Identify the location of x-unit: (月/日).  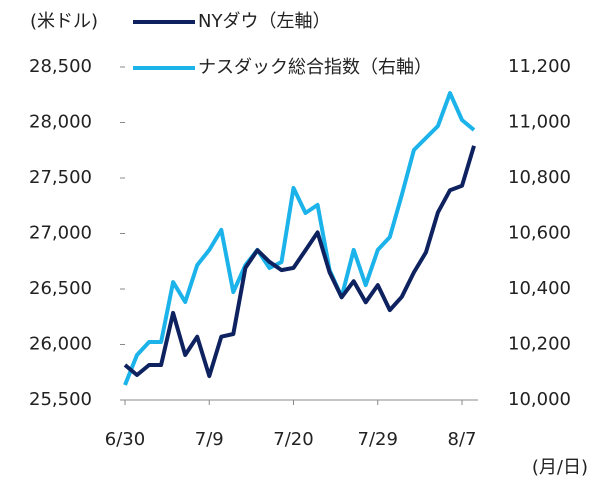
(560, 467).